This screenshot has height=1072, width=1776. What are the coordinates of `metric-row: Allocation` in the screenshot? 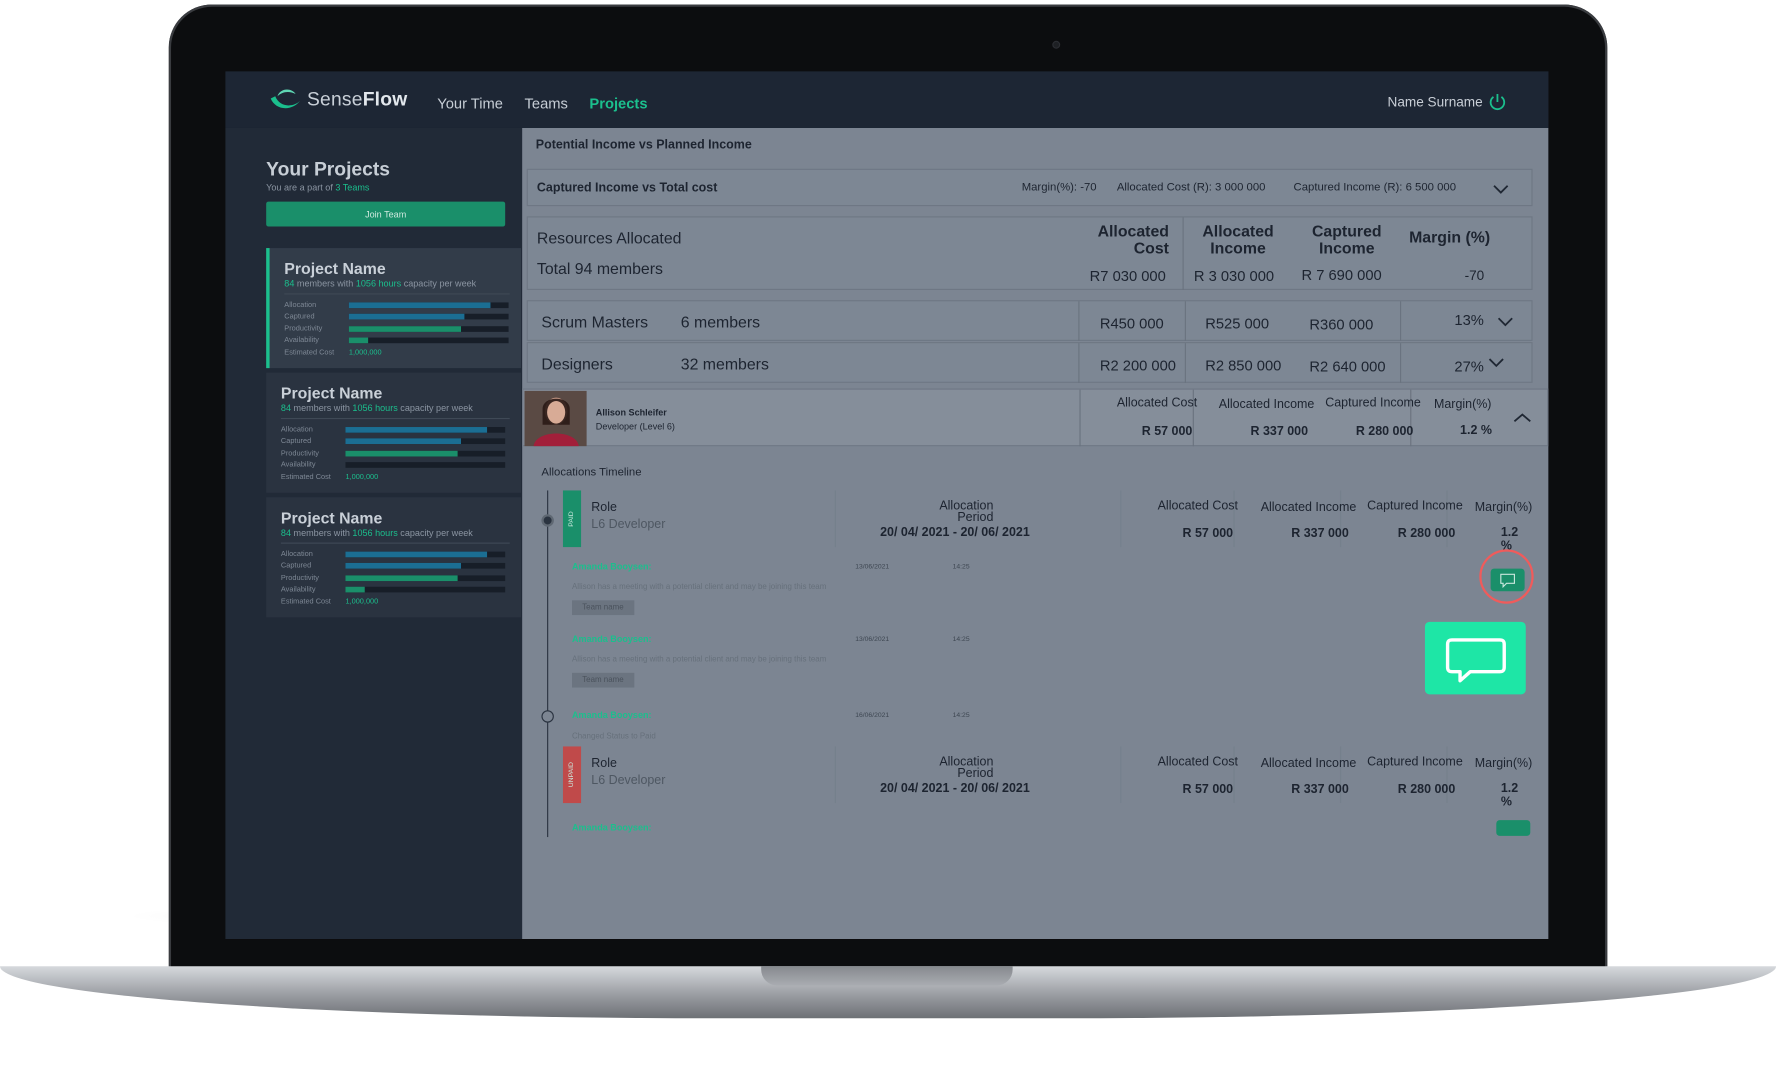 It's located at (401, 430).